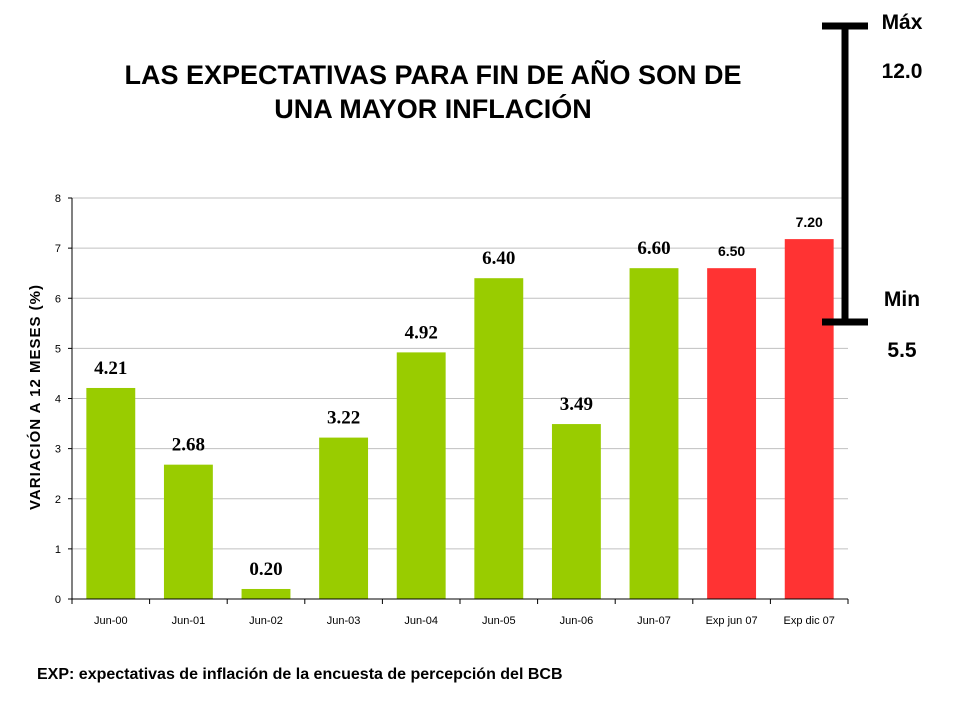  Describe the element at coordinates (58, 249) in the screenshot. I see `y-tick-label-7: 7` at that location.